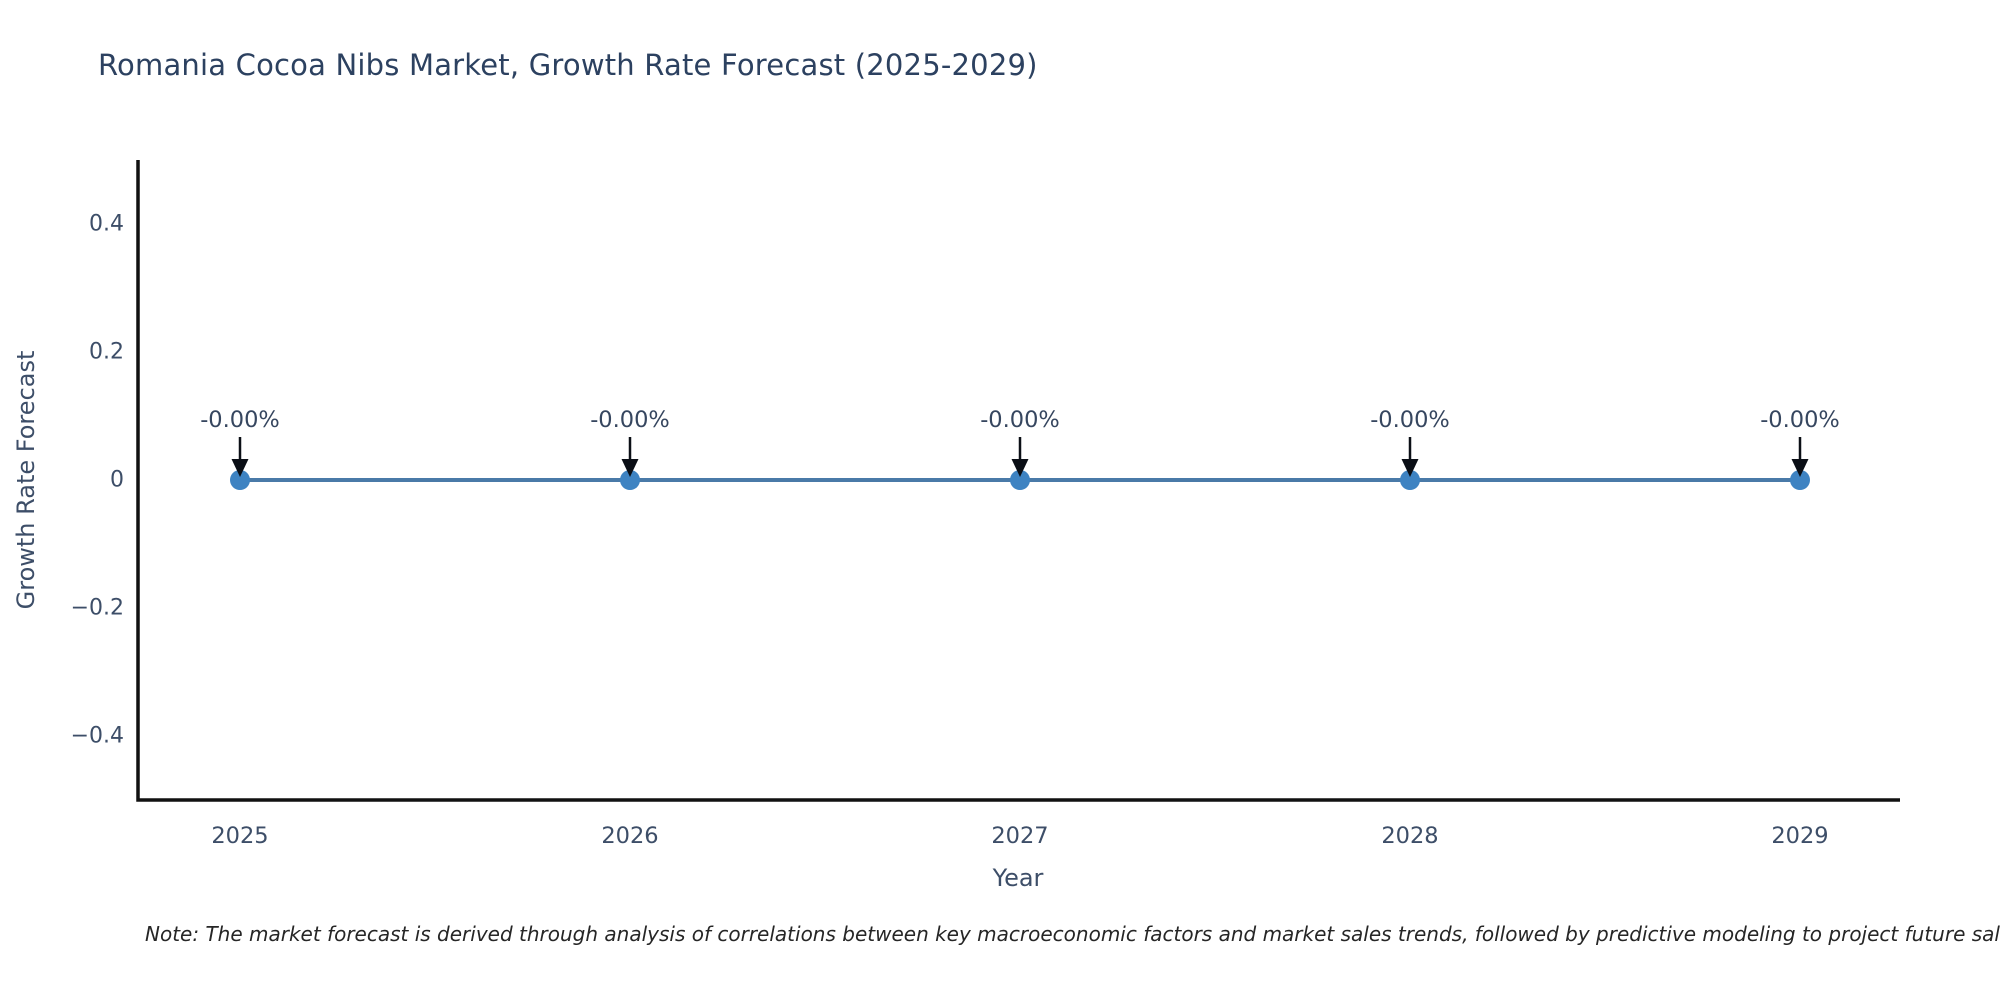 This screenshot has height=1000, width=2000. I want to click on y-tick-label: 0.2, so click(106, 352).